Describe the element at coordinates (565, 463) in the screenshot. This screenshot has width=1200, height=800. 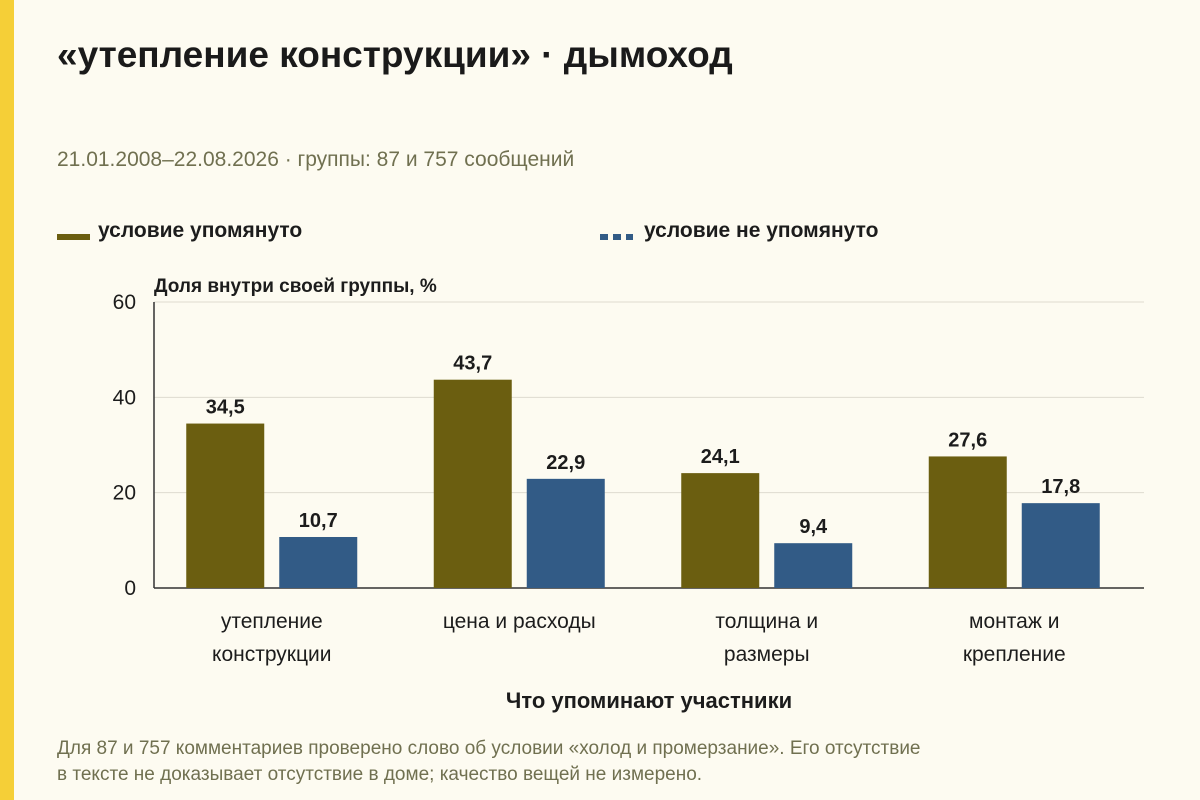
I see `data-label: 22,9` at that location.